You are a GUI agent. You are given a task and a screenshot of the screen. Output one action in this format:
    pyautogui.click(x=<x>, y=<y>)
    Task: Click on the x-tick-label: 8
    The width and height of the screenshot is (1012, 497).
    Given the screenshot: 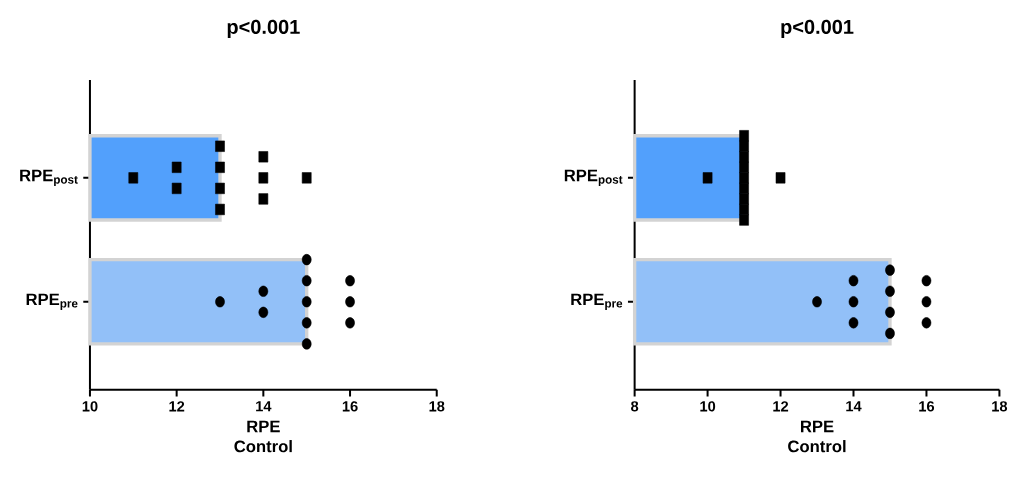 What is the action you would take?
    pyautogui.click(x=635, y=406)
    